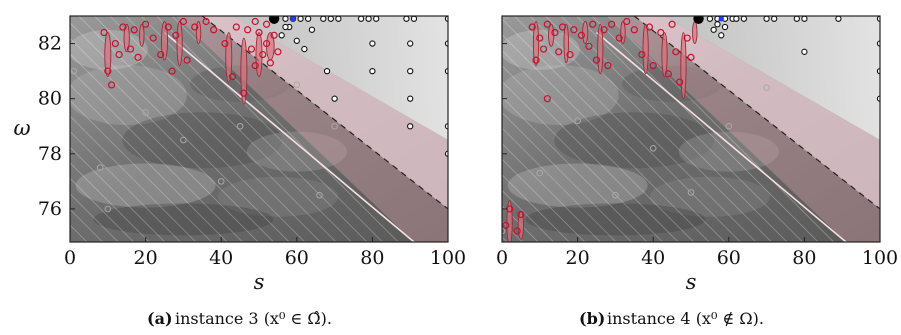 This screenshot has height=335, width=901. Describe the element at coordinates (340, 78) in the screenshot. I see `clear-region` at that location.